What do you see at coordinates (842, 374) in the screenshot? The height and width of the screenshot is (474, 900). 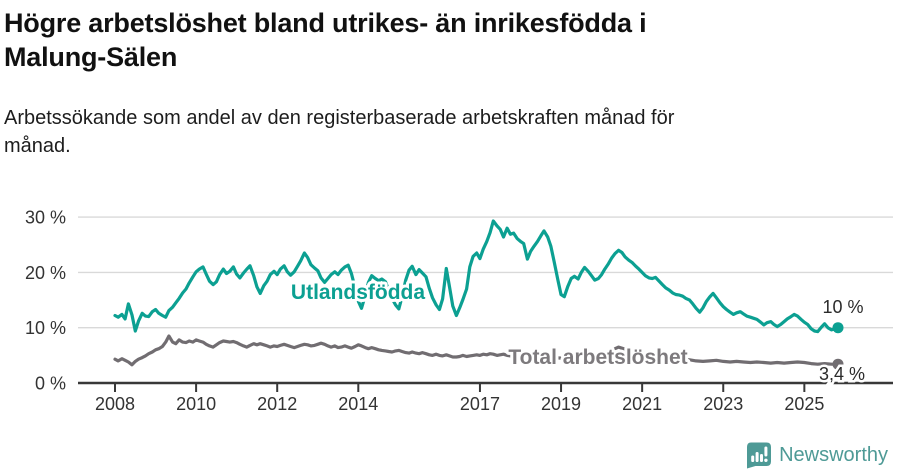 I see `end-value-label-total: 3,4 %` at bounding box center [842, 374].